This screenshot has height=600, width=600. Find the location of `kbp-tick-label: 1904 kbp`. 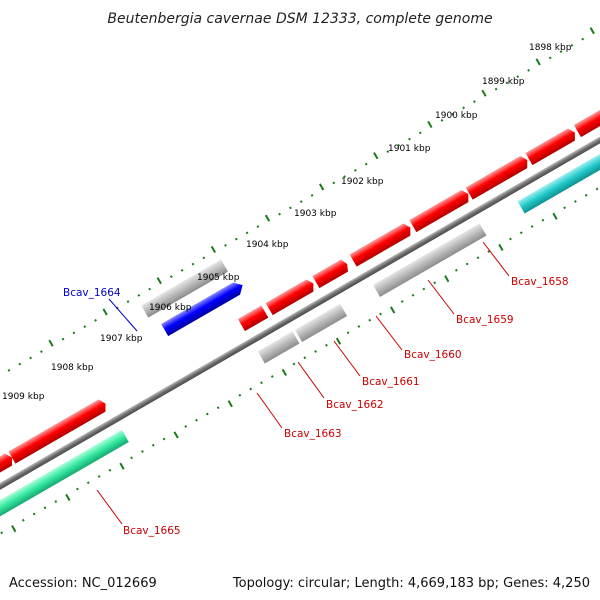

kbp-tick-label: 1904 kbp is located at coordinates (267, 245).